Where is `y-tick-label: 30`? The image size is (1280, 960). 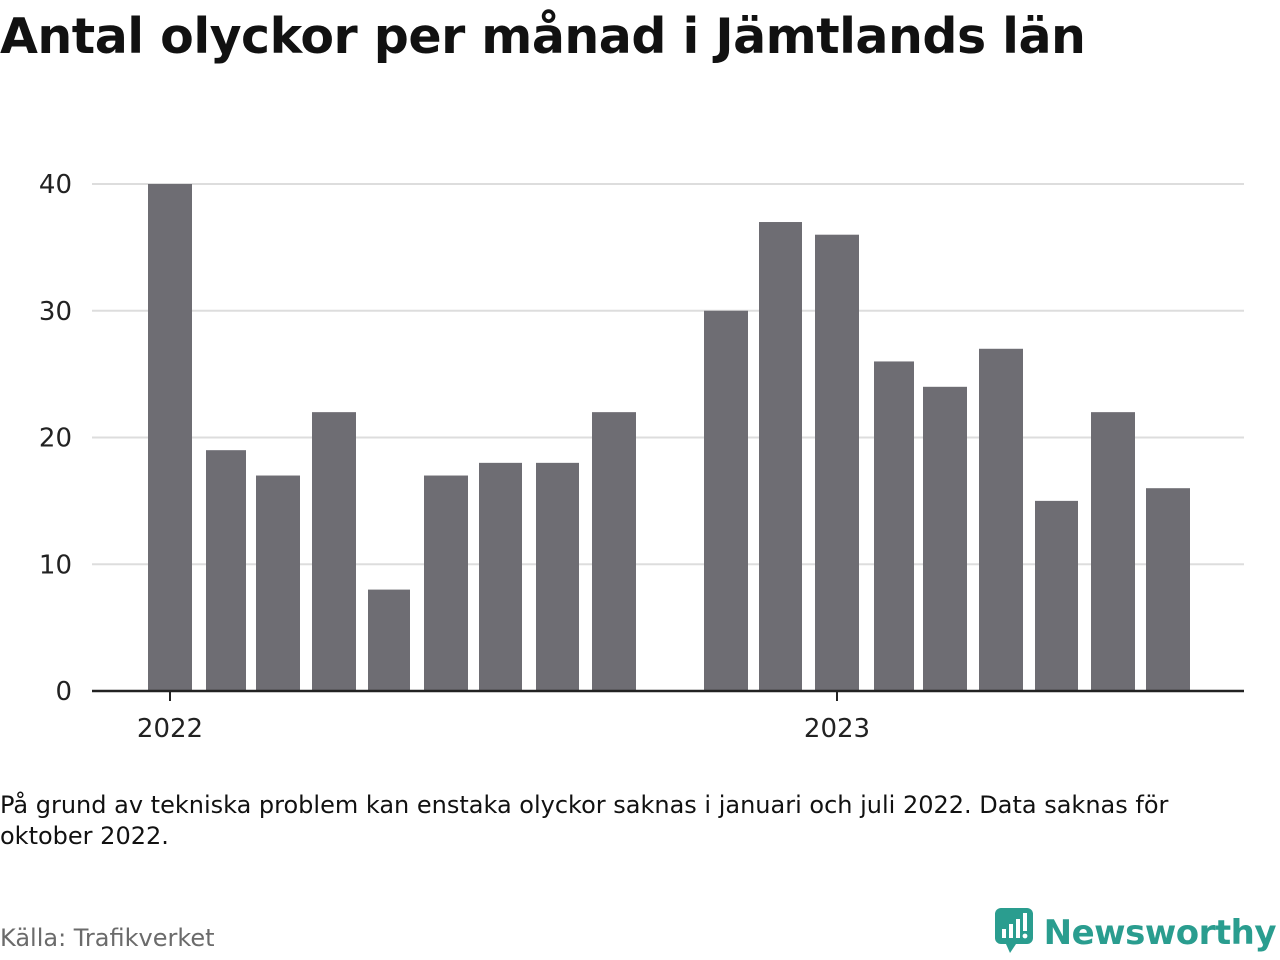 y-tick-label: 30 is located at coordinates (55, 312).